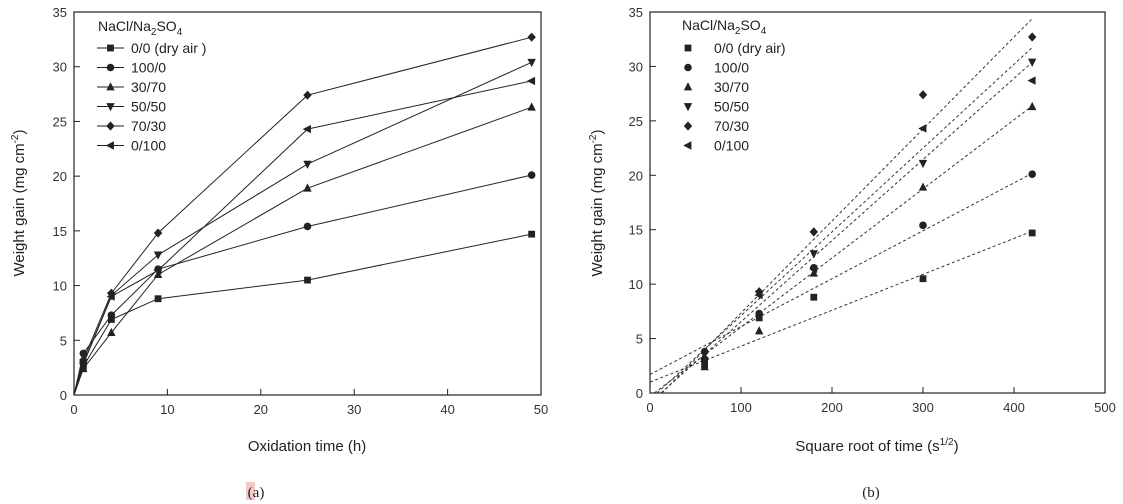 The height and width of the screenshot is (504, 1123). Describe the element at coordinates (148, 126) in the screenshot. I see `legend-label-a: 70/30` at that location.